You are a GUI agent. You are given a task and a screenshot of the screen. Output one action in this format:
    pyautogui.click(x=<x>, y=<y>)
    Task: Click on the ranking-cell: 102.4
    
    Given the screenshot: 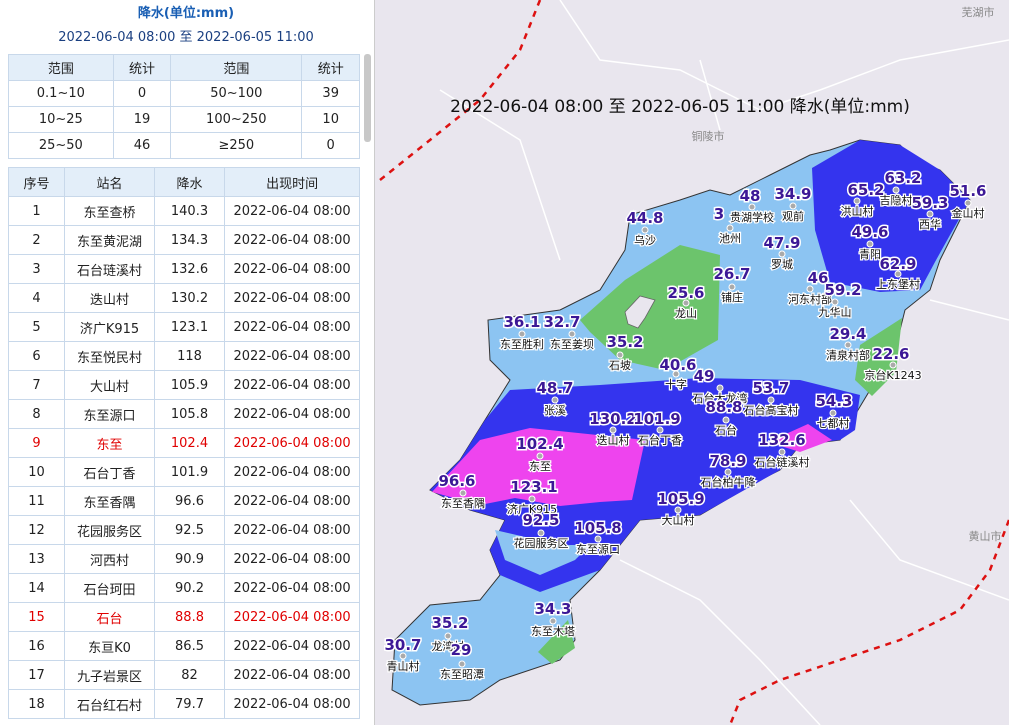 What is the action you would take?
    pyautogui.click(x=189, y=443)
    